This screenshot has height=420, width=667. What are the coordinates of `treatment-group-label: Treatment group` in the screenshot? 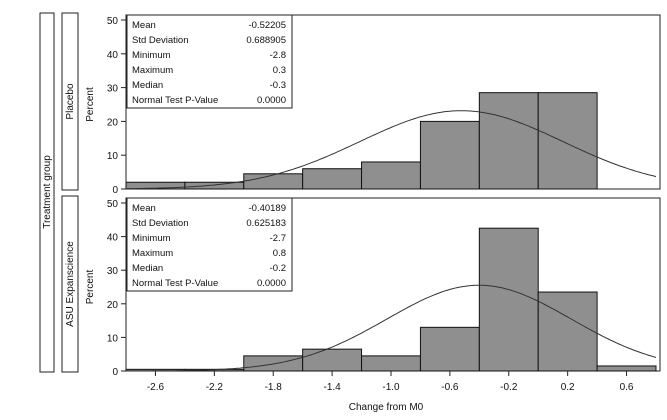 It's located at (47, 192).